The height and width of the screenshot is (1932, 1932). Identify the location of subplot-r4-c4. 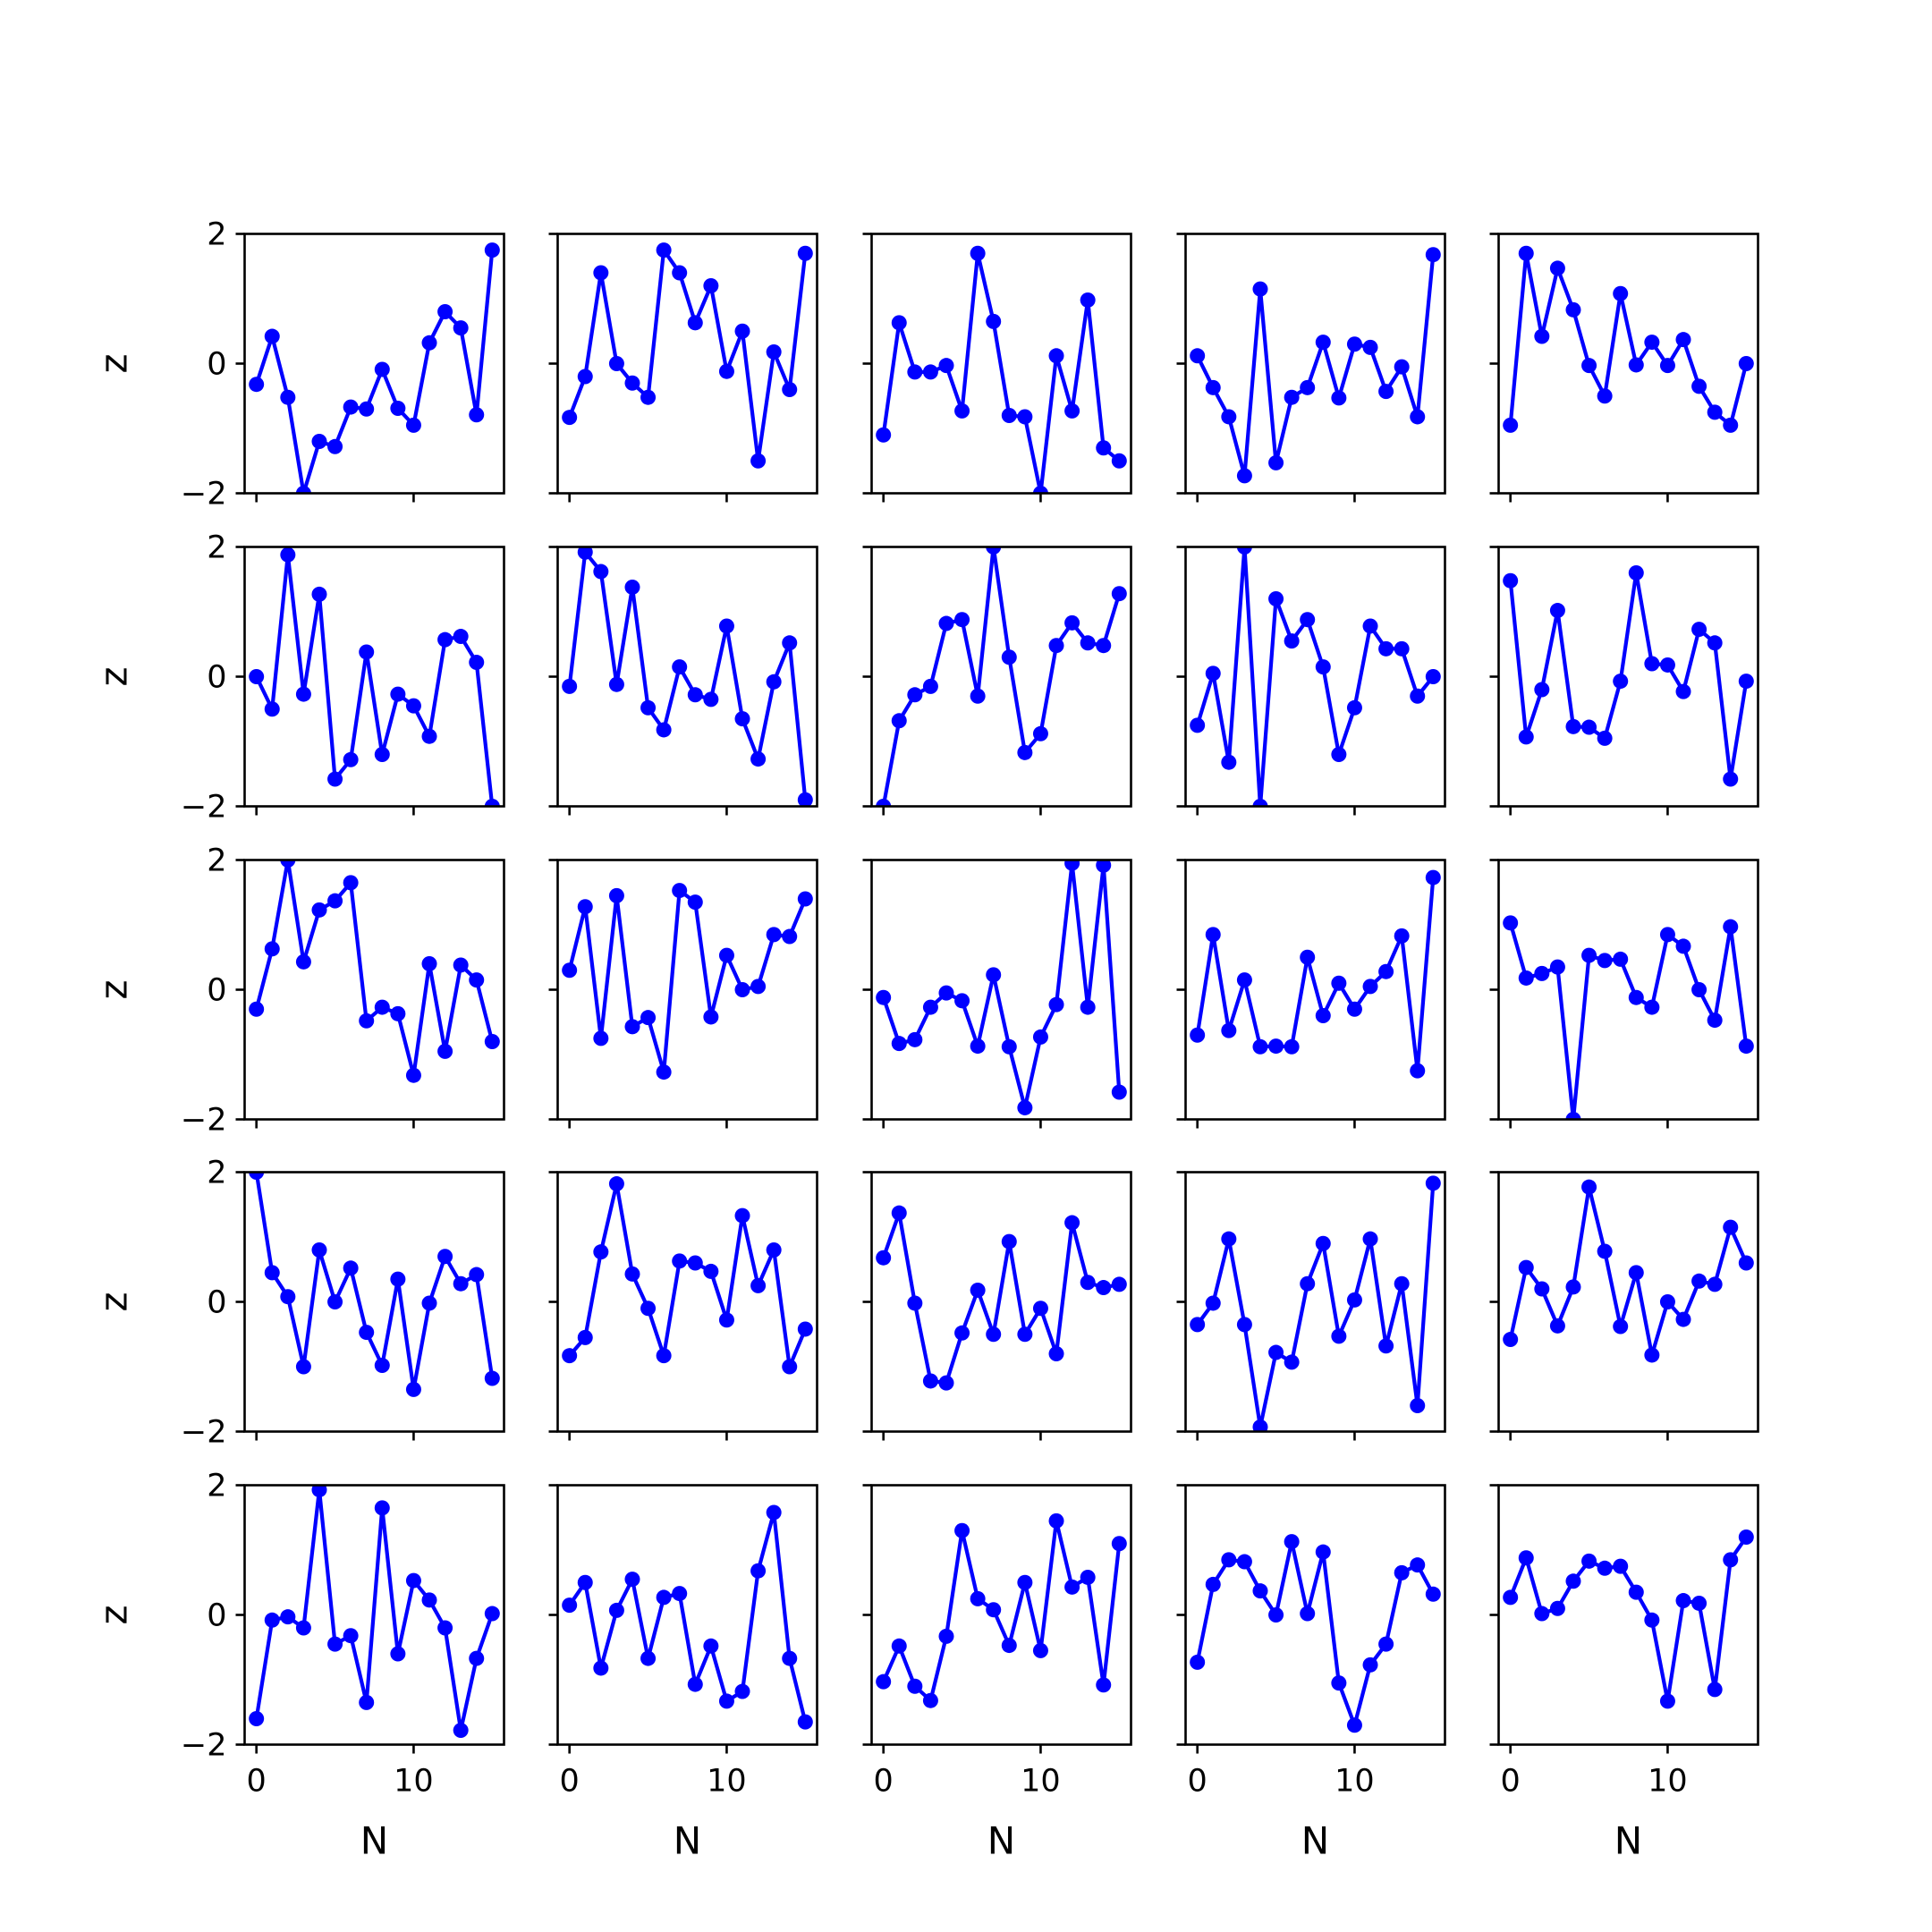
(1311, 1306).